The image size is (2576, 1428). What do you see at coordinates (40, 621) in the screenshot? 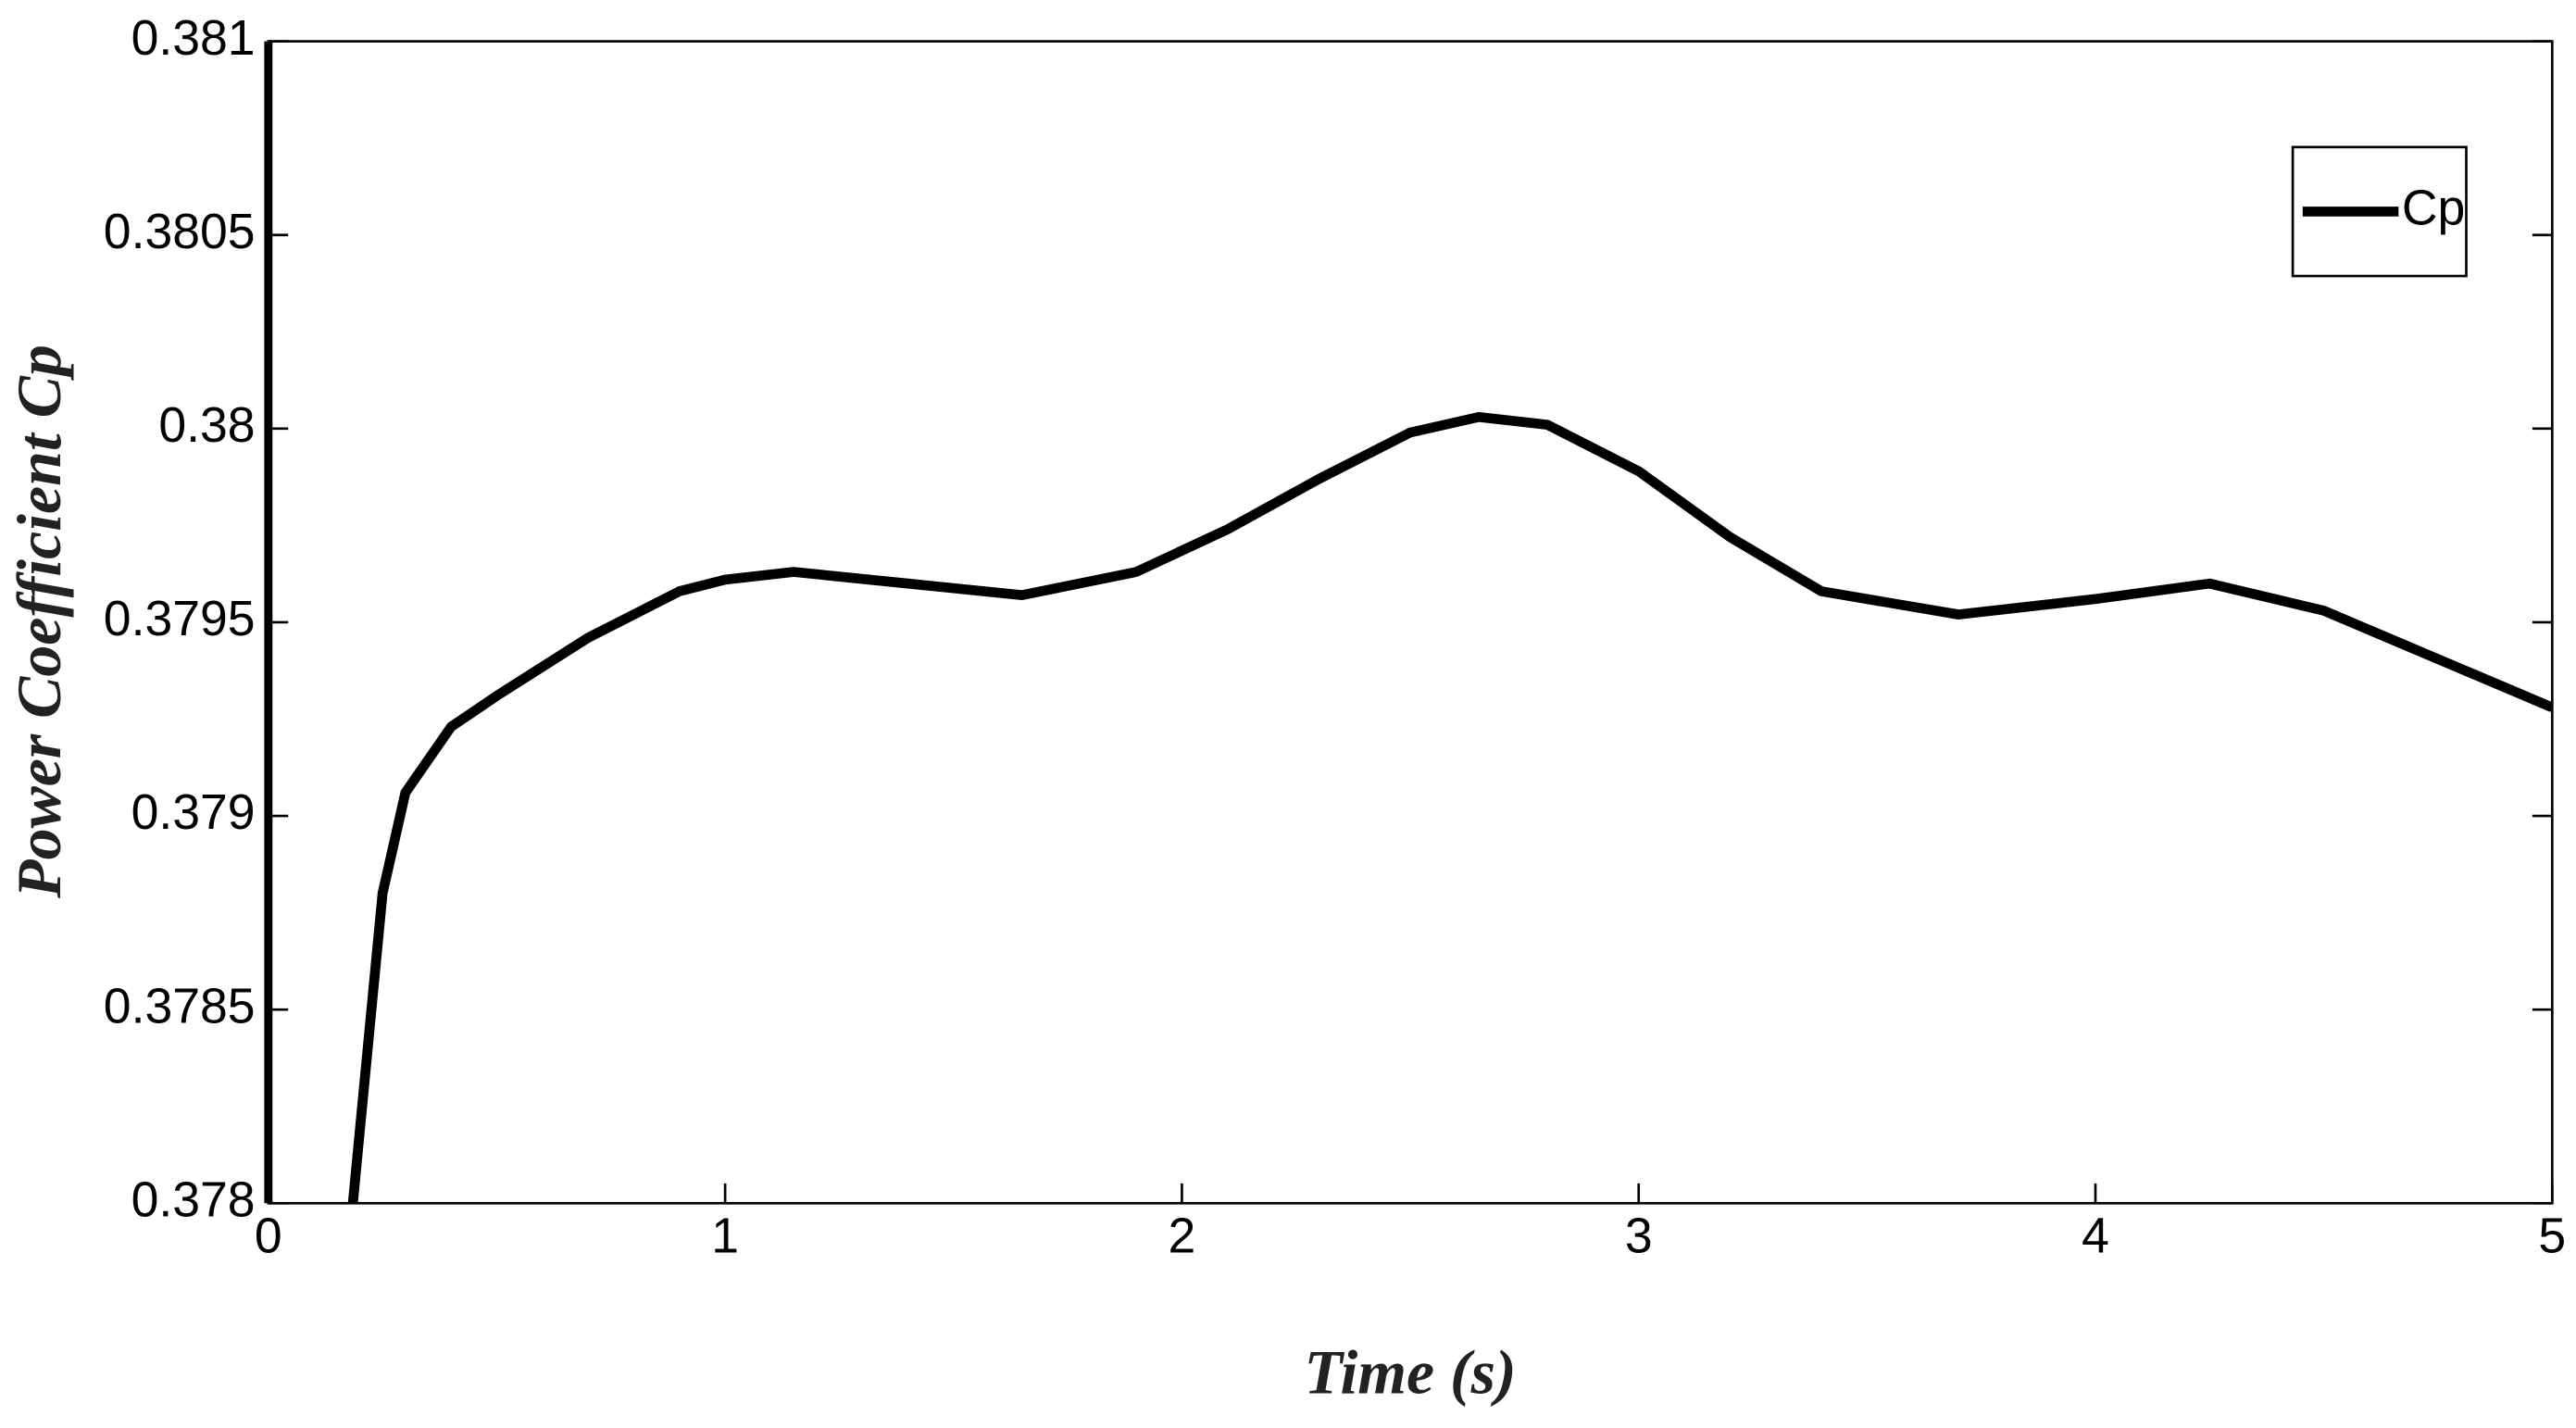
I see `y-axis-label: Power Coefficient Cp` at bounding box center [40, 621].